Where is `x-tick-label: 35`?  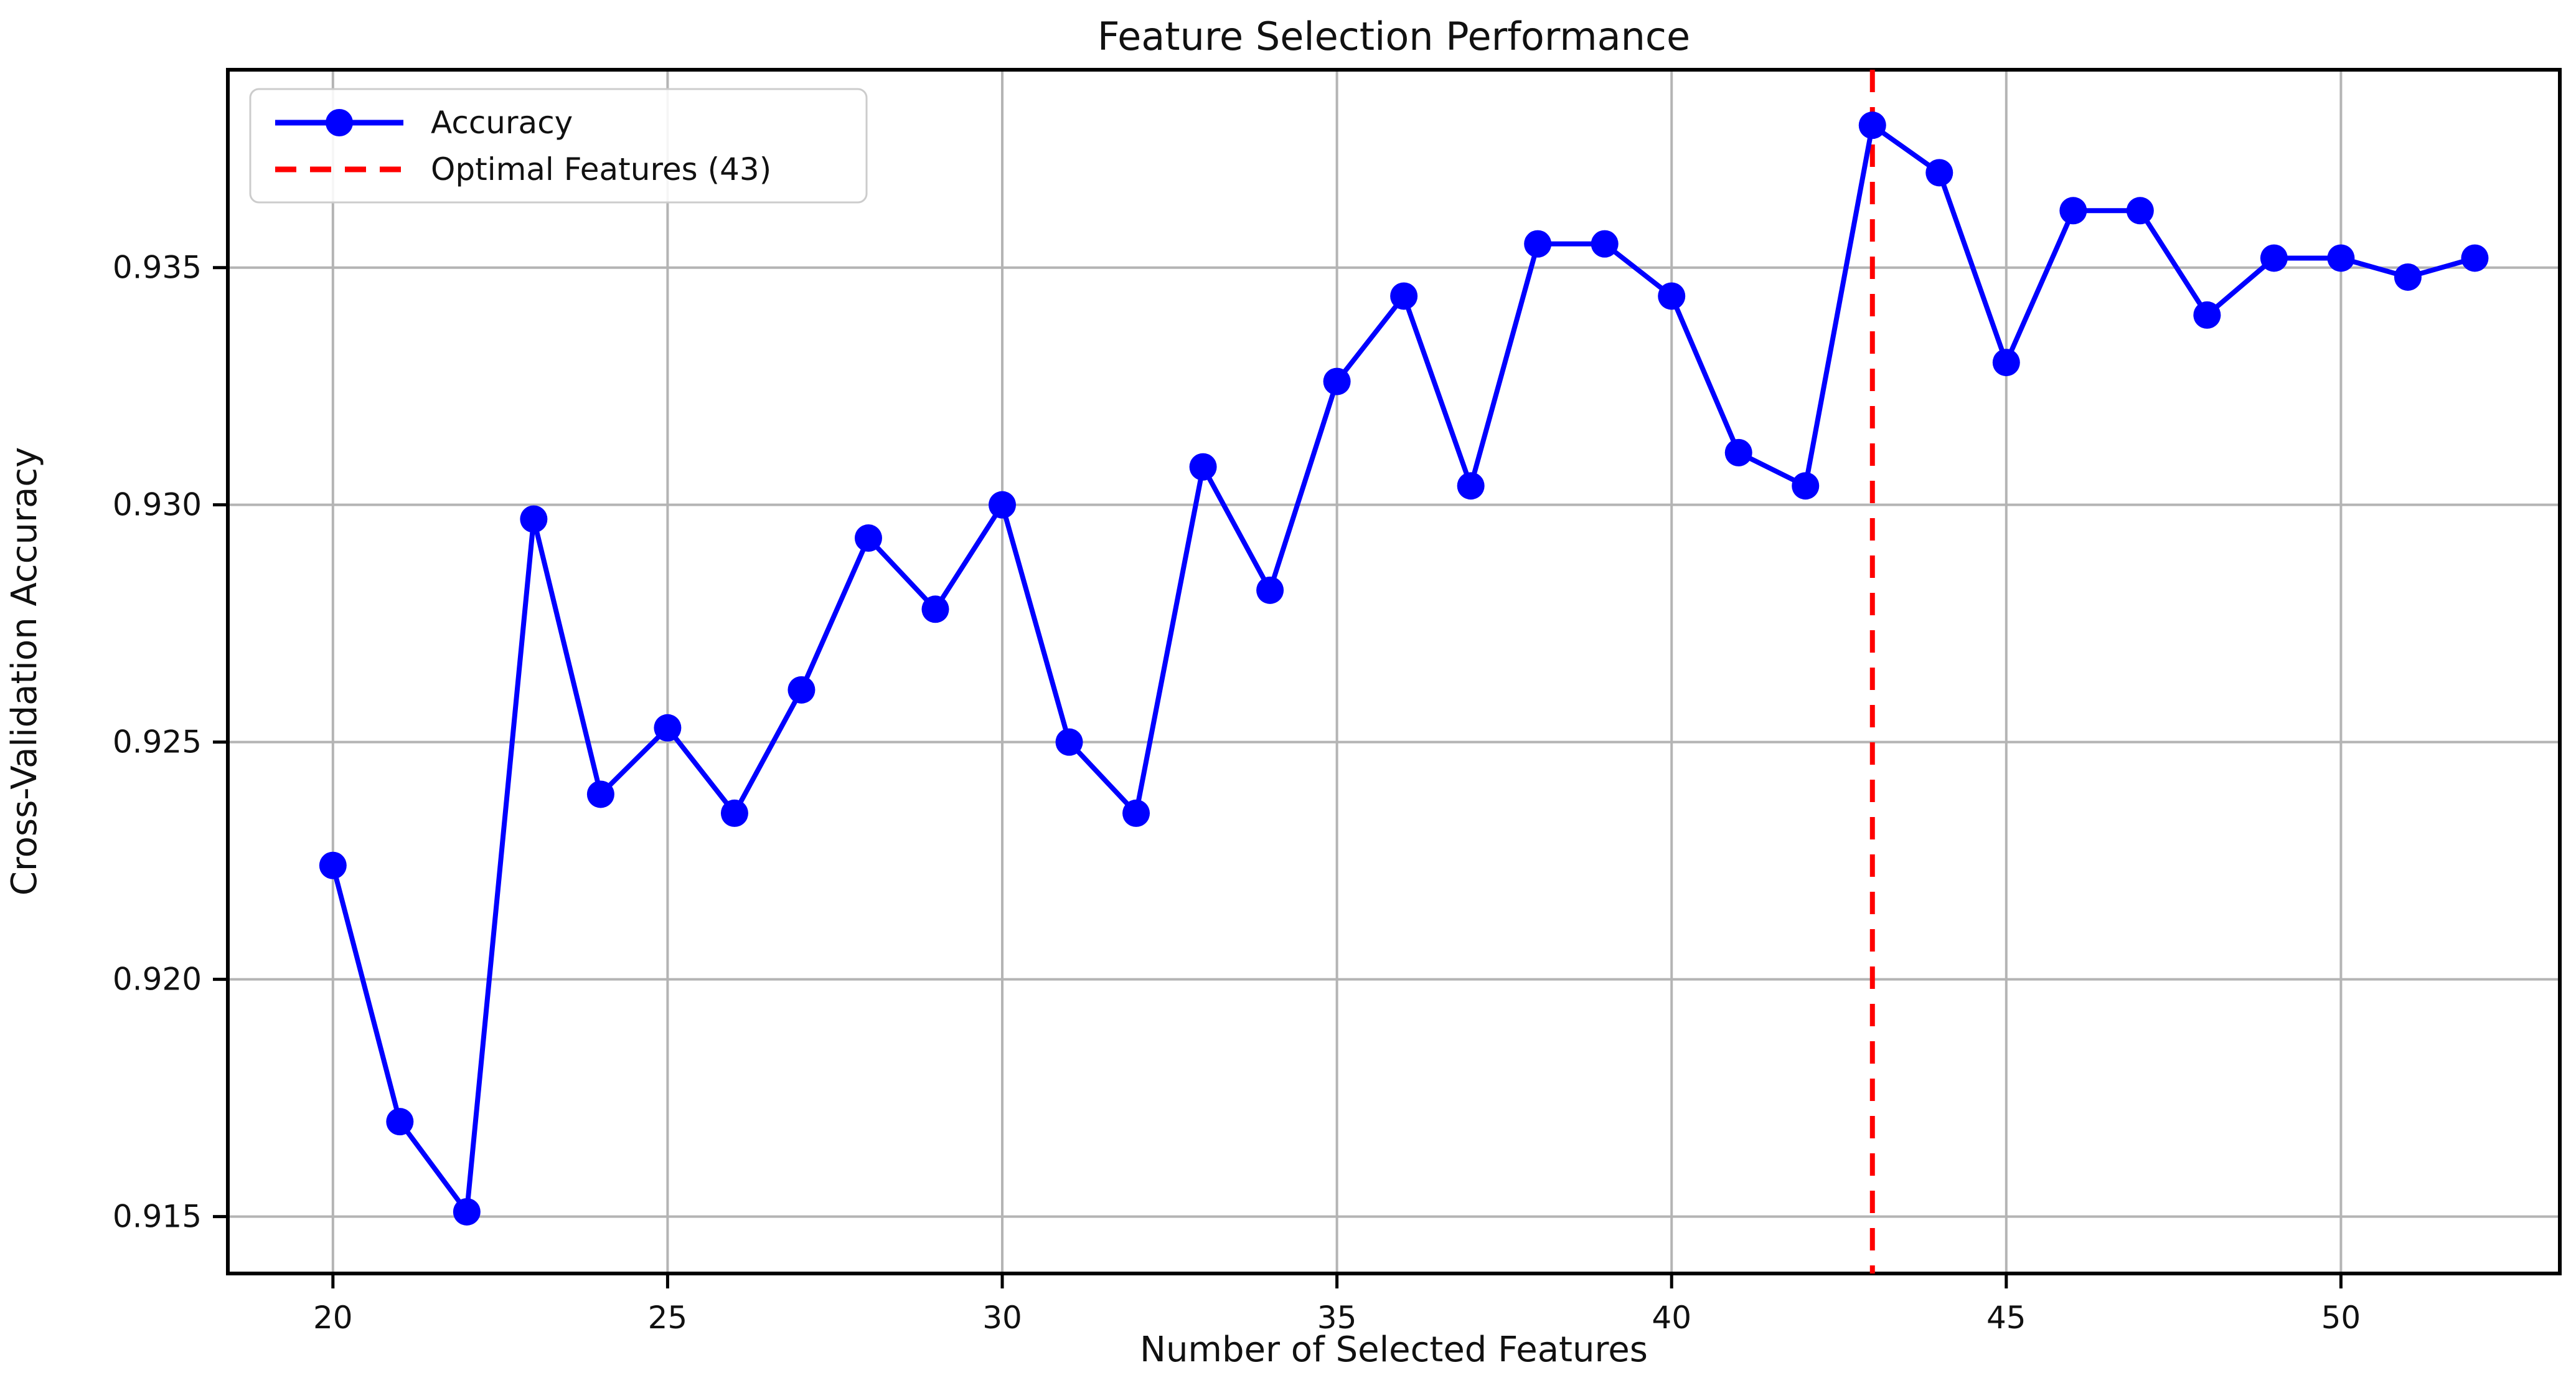 x-tick-label: 35 is located at coordinates (1337, 1318).